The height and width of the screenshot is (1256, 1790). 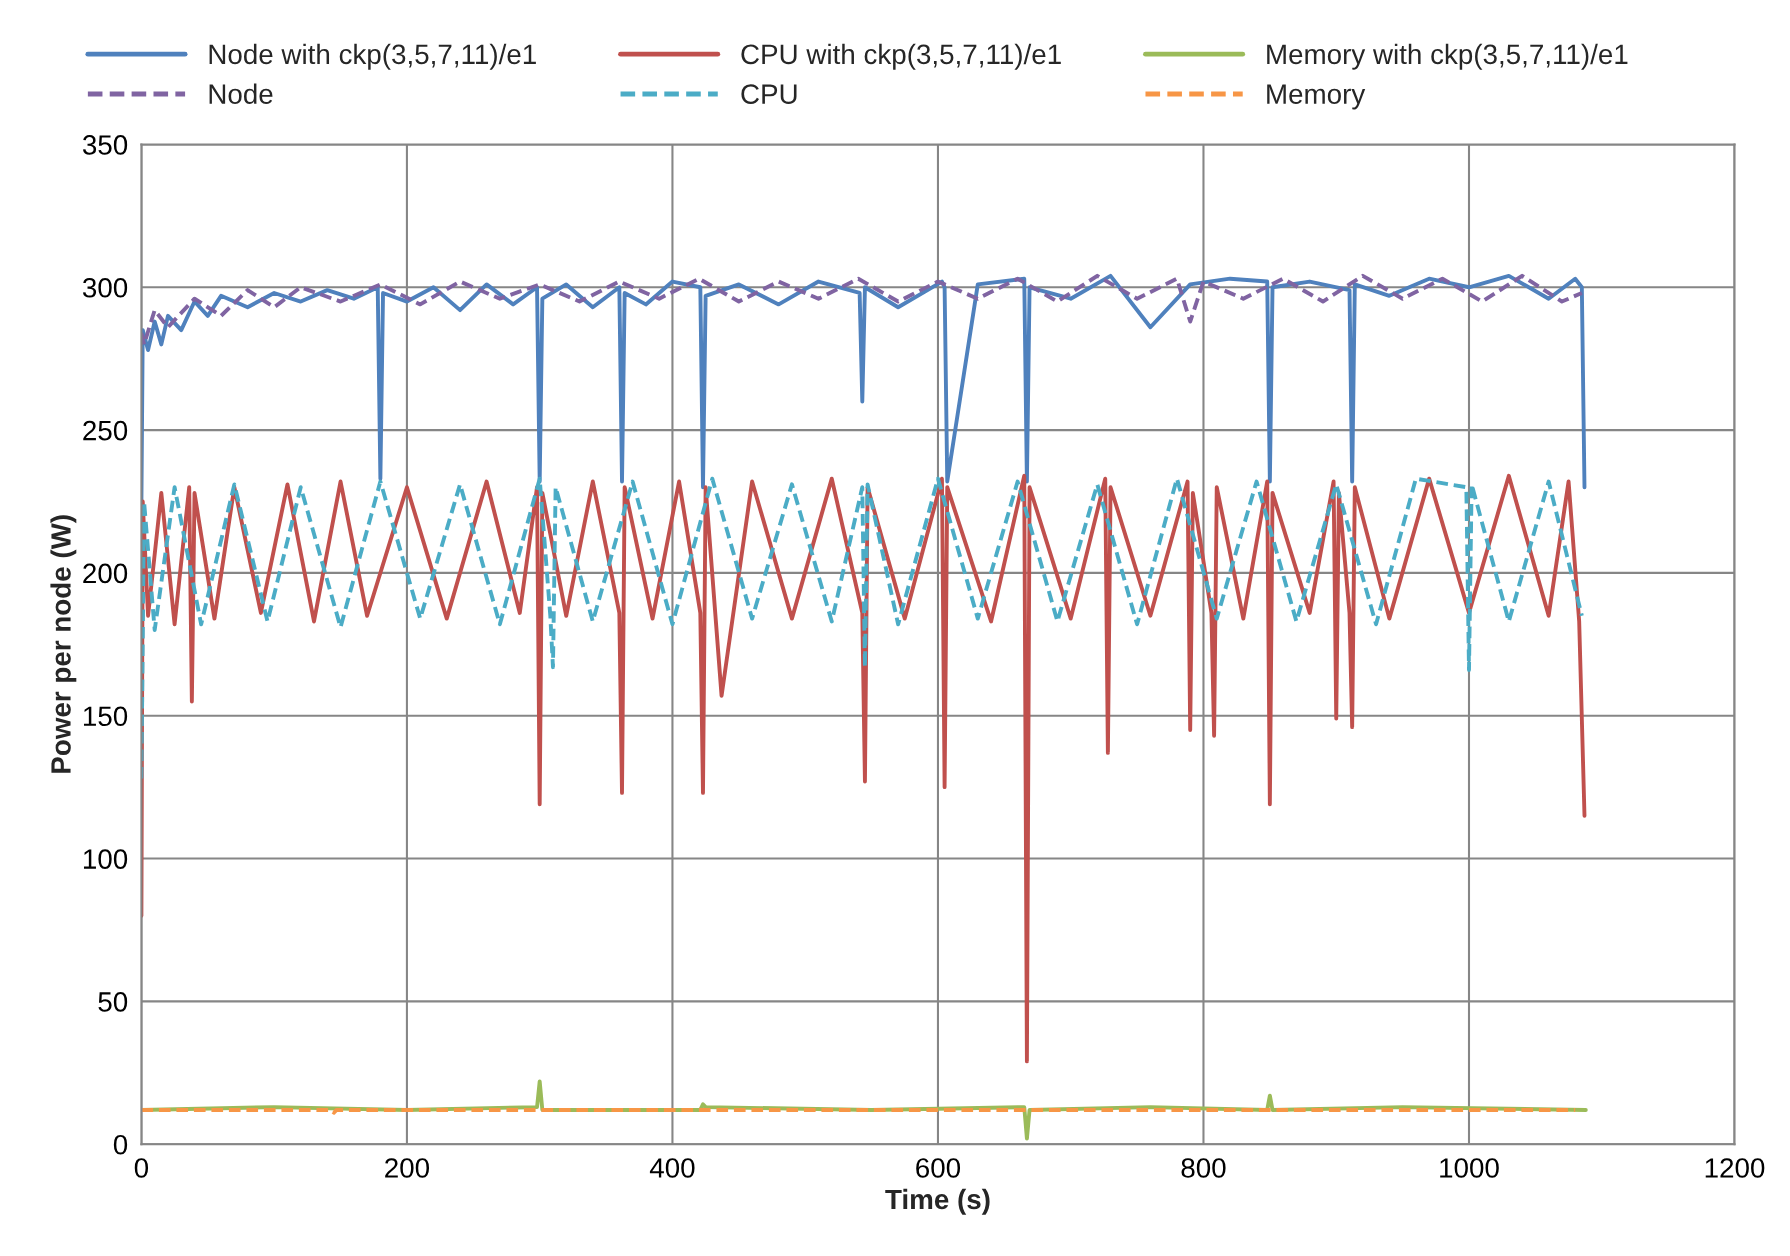 What do you see at coordinates (1203, 1168) in the screenshot?
I see `x-tick-label: 800` at bounding box center [1203, 1168].